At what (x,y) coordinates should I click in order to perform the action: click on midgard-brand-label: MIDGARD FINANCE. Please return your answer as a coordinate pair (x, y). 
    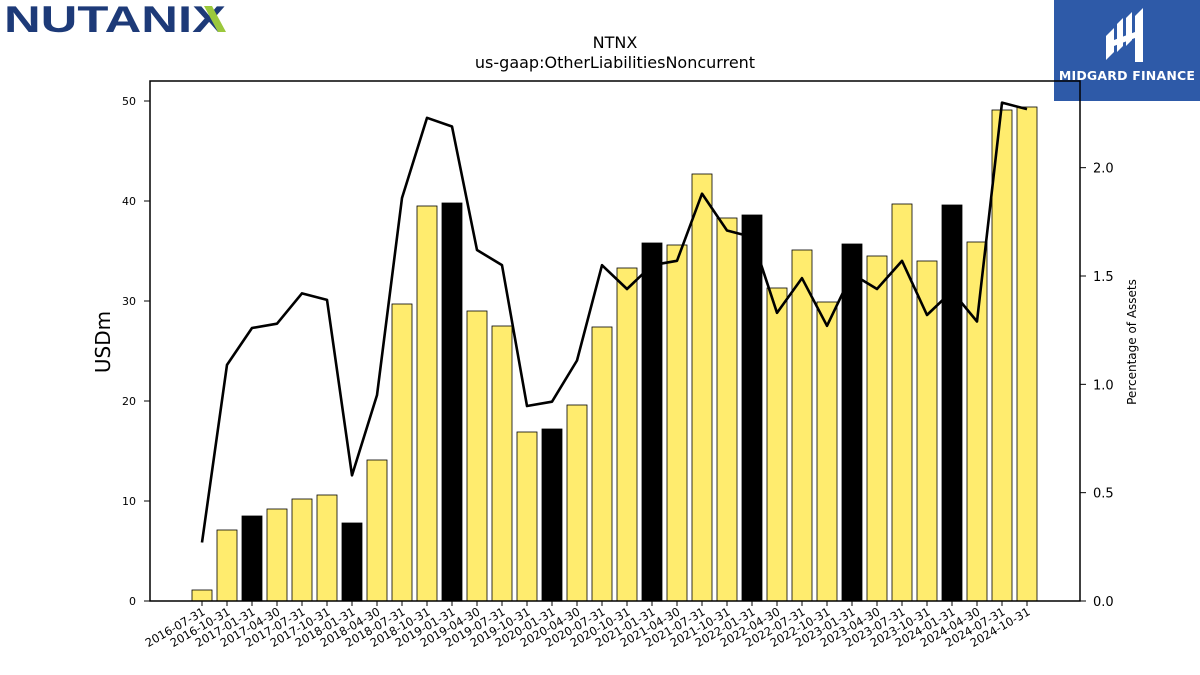
    Looking at the image, I should click on (1127, 75).